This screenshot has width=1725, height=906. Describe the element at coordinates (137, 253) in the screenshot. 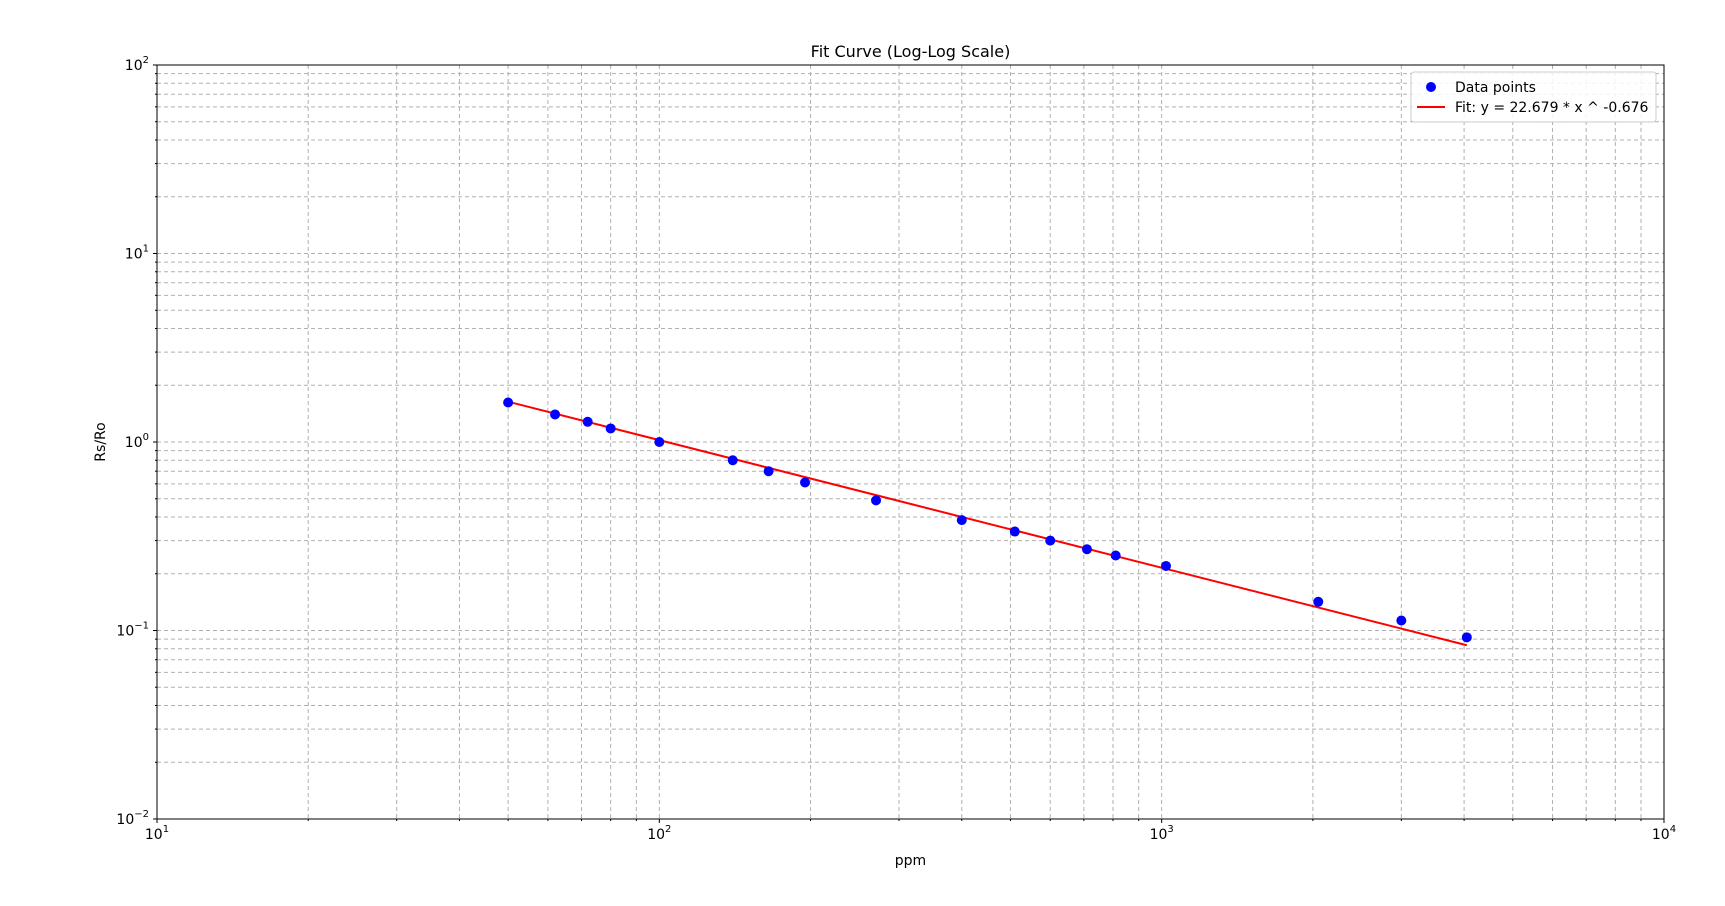

I see `y-tick-label: 10¹` at that location.